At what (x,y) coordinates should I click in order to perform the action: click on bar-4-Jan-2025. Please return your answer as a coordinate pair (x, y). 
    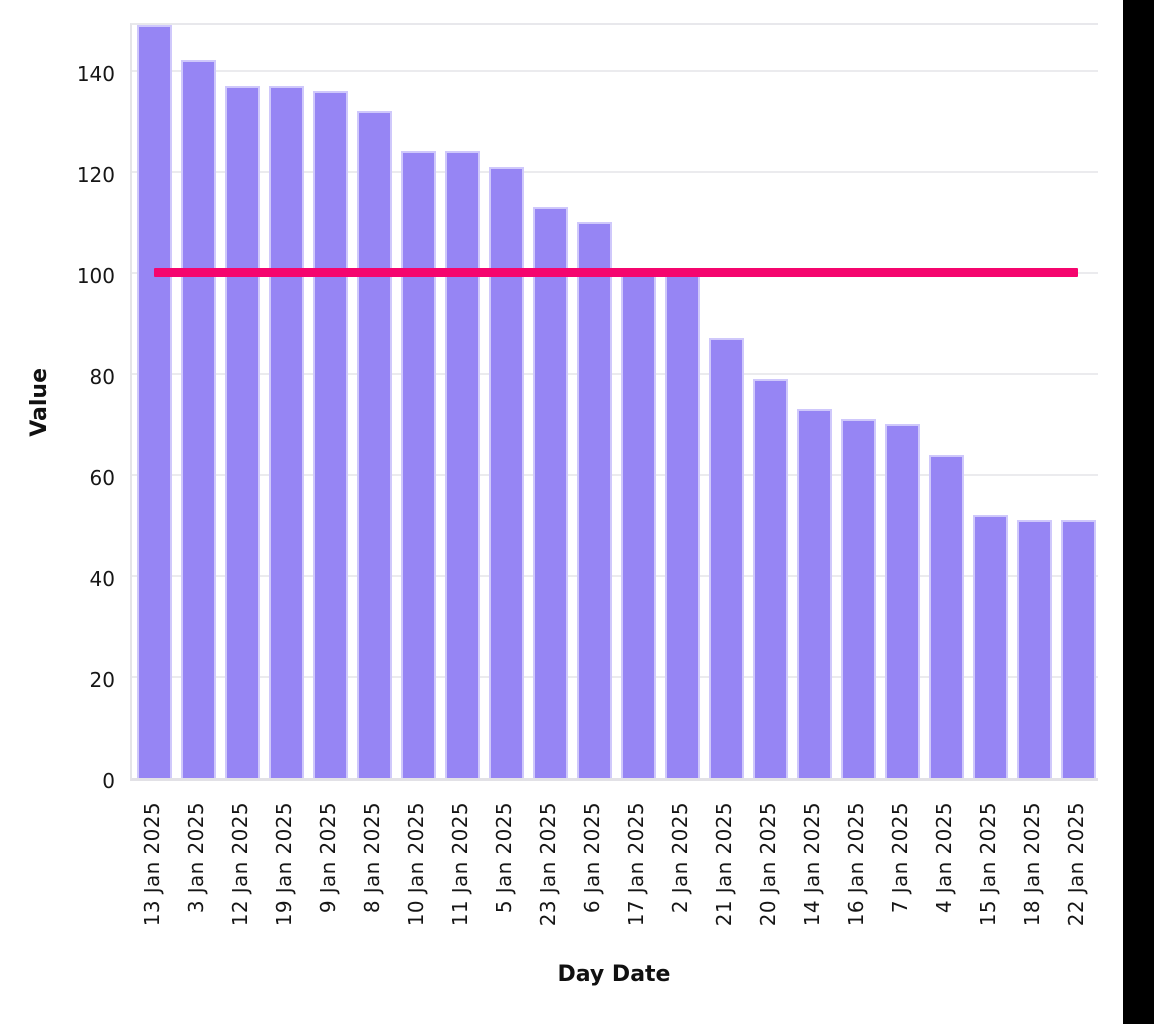
    Looking at the image, I should click on (946, 616).